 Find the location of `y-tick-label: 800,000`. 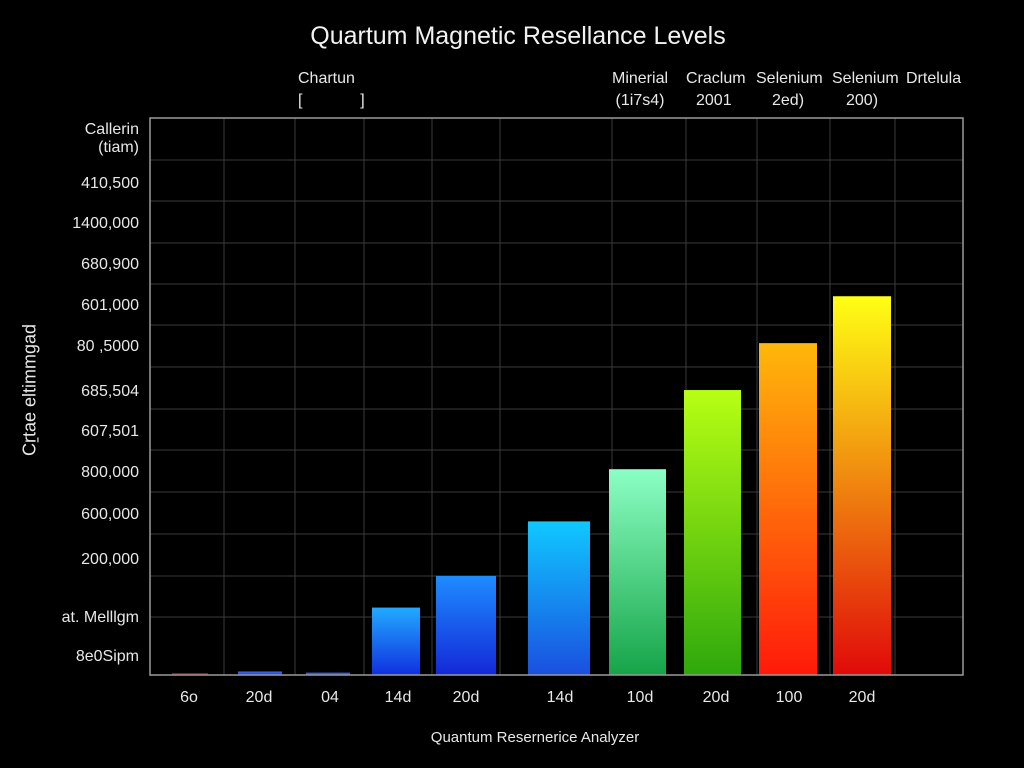

y-tick-label: 800,000 is located at coordinates (110, 472).